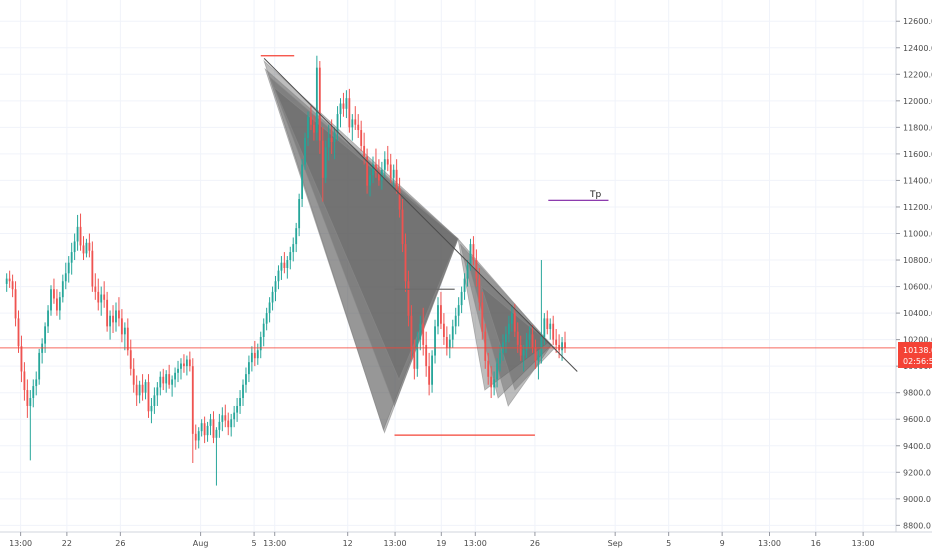  What do you see at coordinates (917, 154) in the screenshot?
I see `y-tick-label: 11600.0` at bounding box center [917, 154].